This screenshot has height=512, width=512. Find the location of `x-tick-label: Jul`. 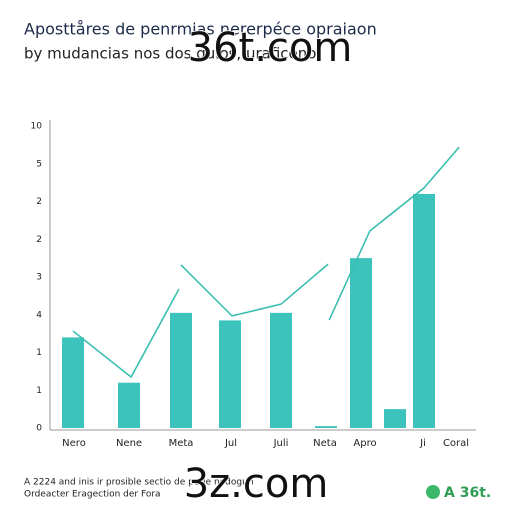

x-tick-label: Jul is located at coordinates (230, 443).